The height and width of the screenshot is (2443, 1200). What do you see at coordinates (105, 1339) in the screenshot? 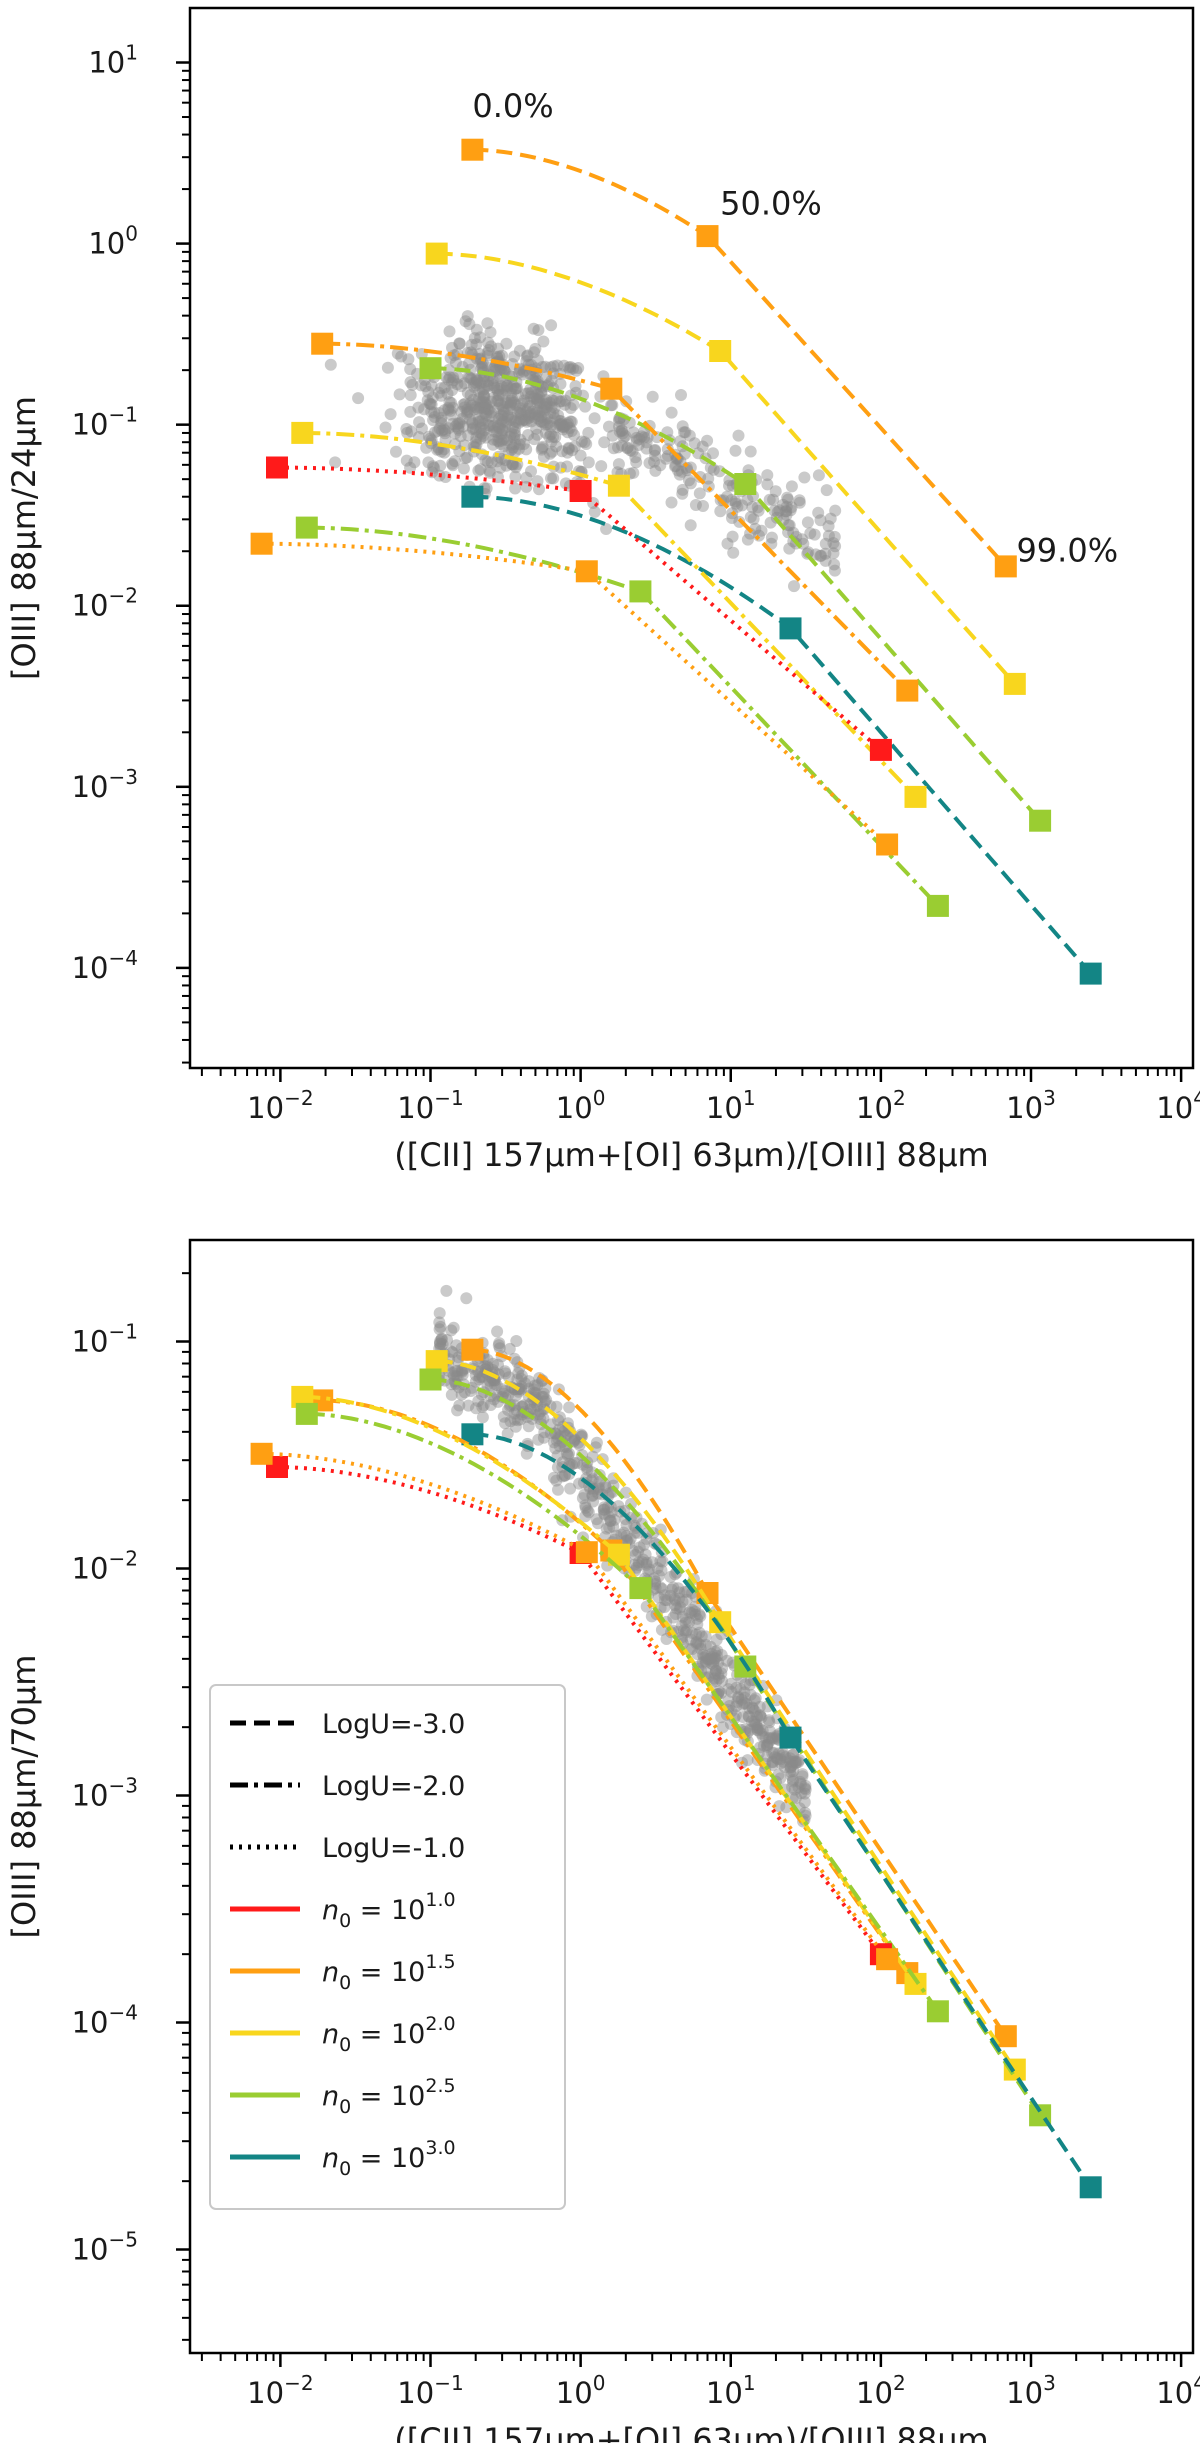
I see `y-tick-label: 10−1` at bounding box center [105, 1339].